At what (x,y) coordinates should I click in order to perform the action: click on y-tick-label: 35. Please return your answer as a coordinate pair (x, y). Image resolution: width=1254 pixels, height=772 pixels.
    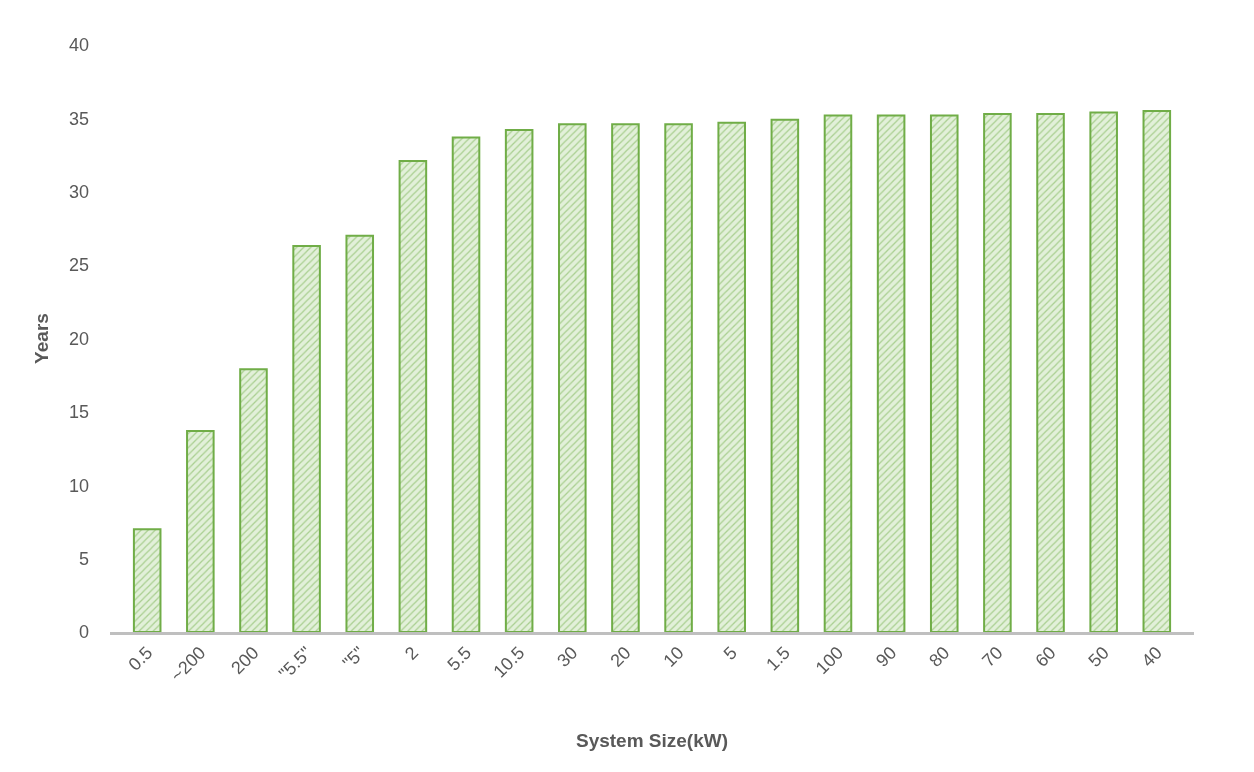
    Looking at the image, I should click on (78, 118).